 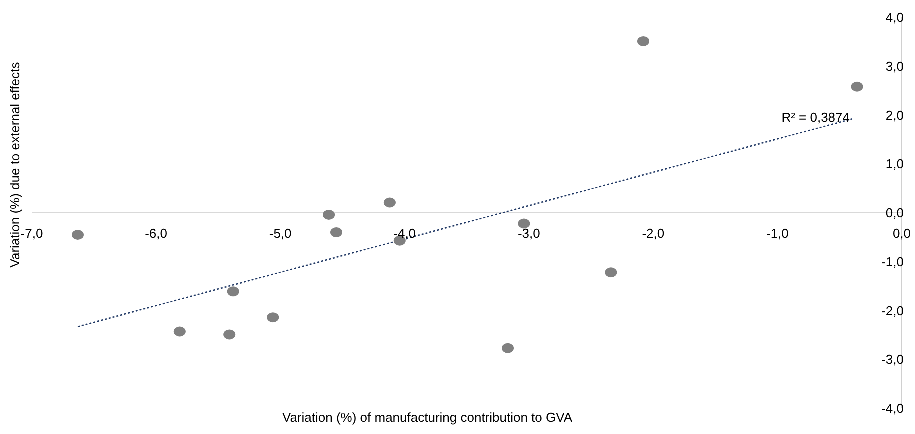 I want to click on y-tick-label: 0,0, so click(x=895, y=213).